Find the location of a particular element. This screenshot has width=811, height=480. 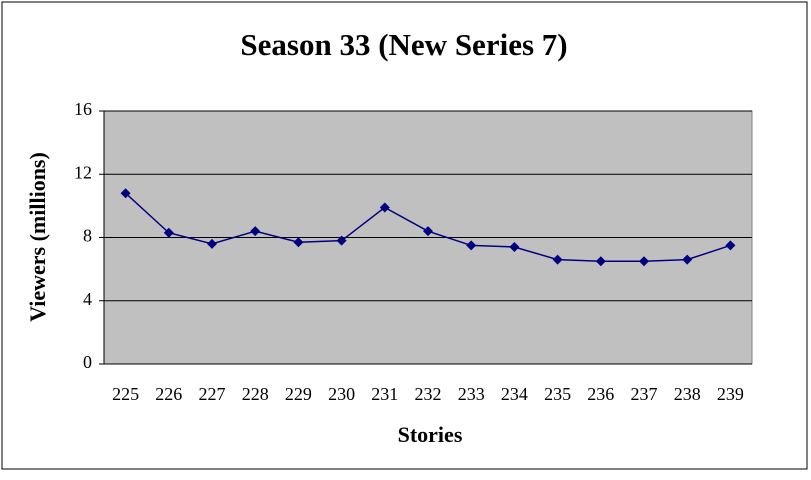

x-tick-label: 239 is located at coordinates (730, 394).